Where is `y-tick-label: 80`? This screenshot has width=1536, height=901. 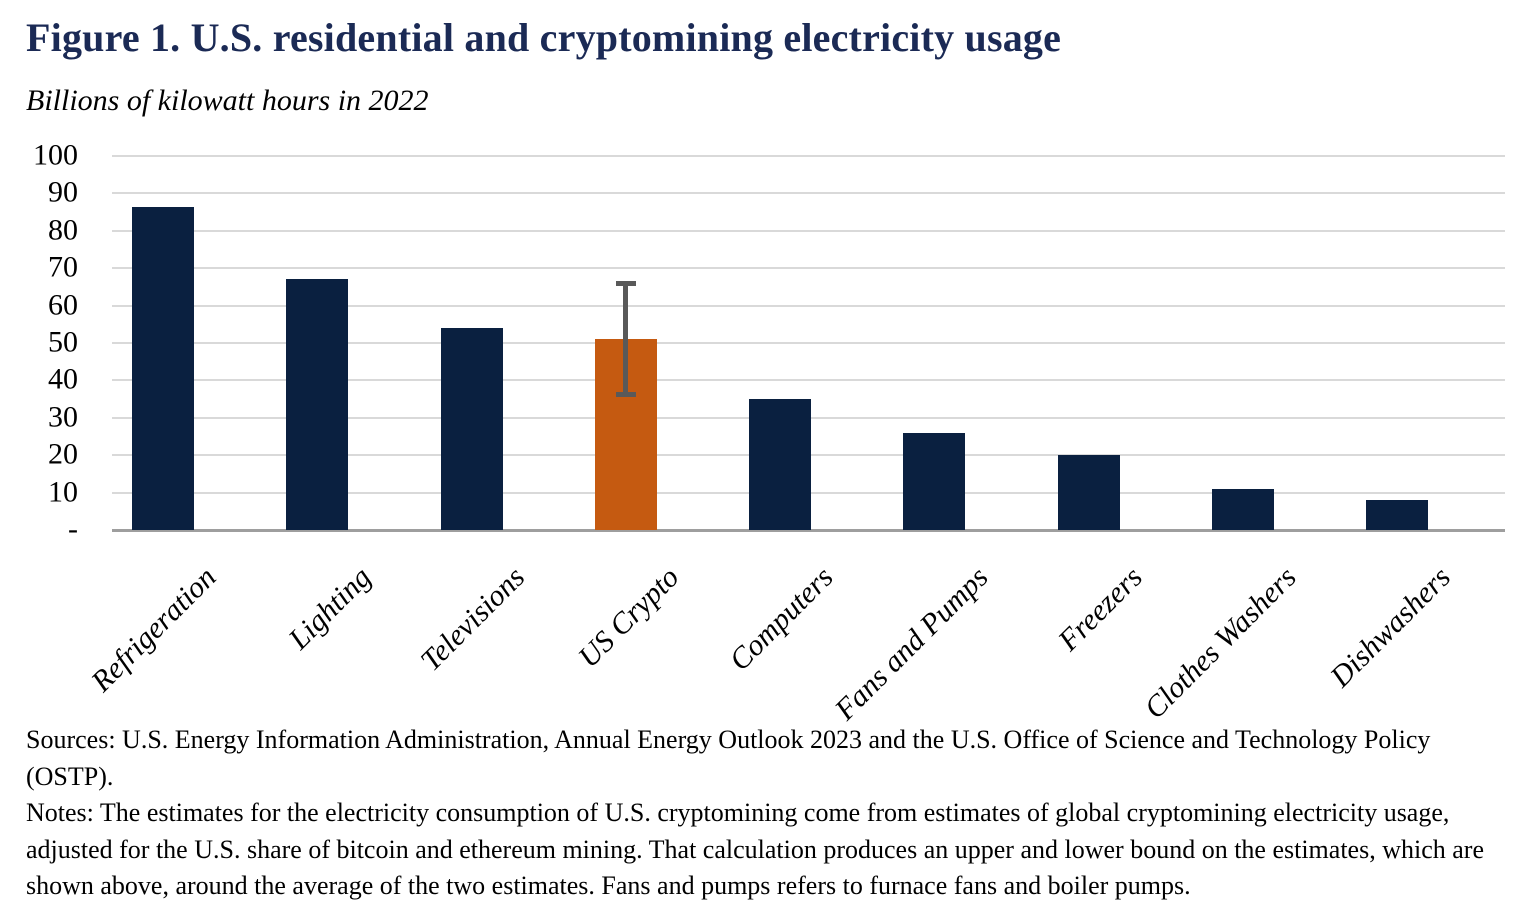
y-tick-label: 80 is located at coordinates (63, 230).